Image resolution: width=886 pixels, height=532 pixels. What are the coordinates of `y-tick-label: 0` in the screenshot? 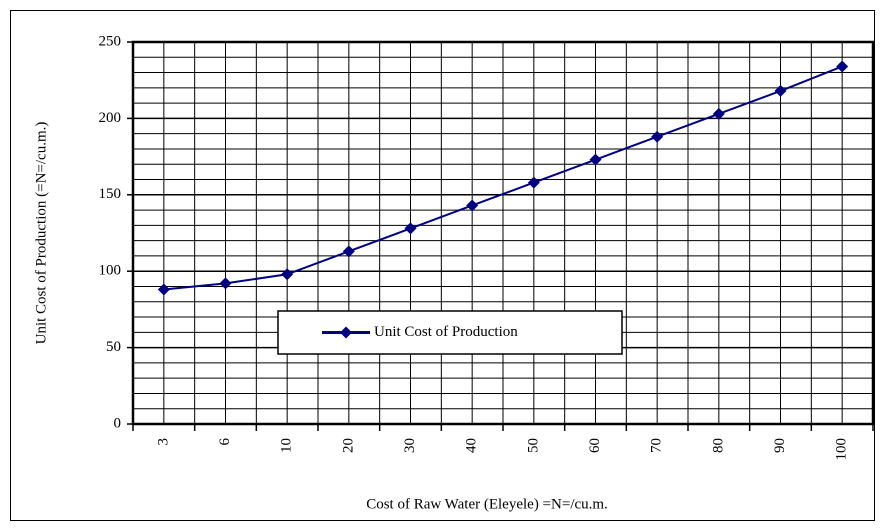 It's located at (118, 423).